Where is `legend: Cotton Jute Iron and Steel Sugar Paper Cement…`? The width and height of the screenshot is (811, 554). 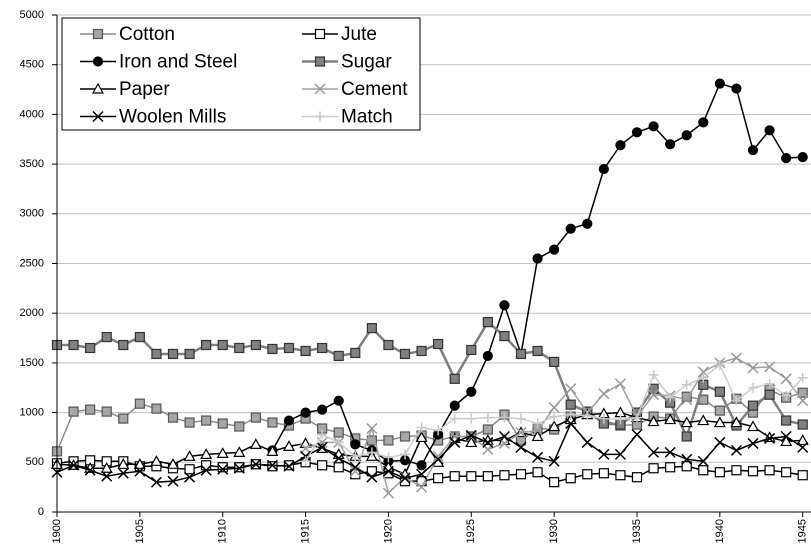
legend: Cotton Jute Iron and Steel Sugar Paper Cement… is located at coordinates (241, 74).